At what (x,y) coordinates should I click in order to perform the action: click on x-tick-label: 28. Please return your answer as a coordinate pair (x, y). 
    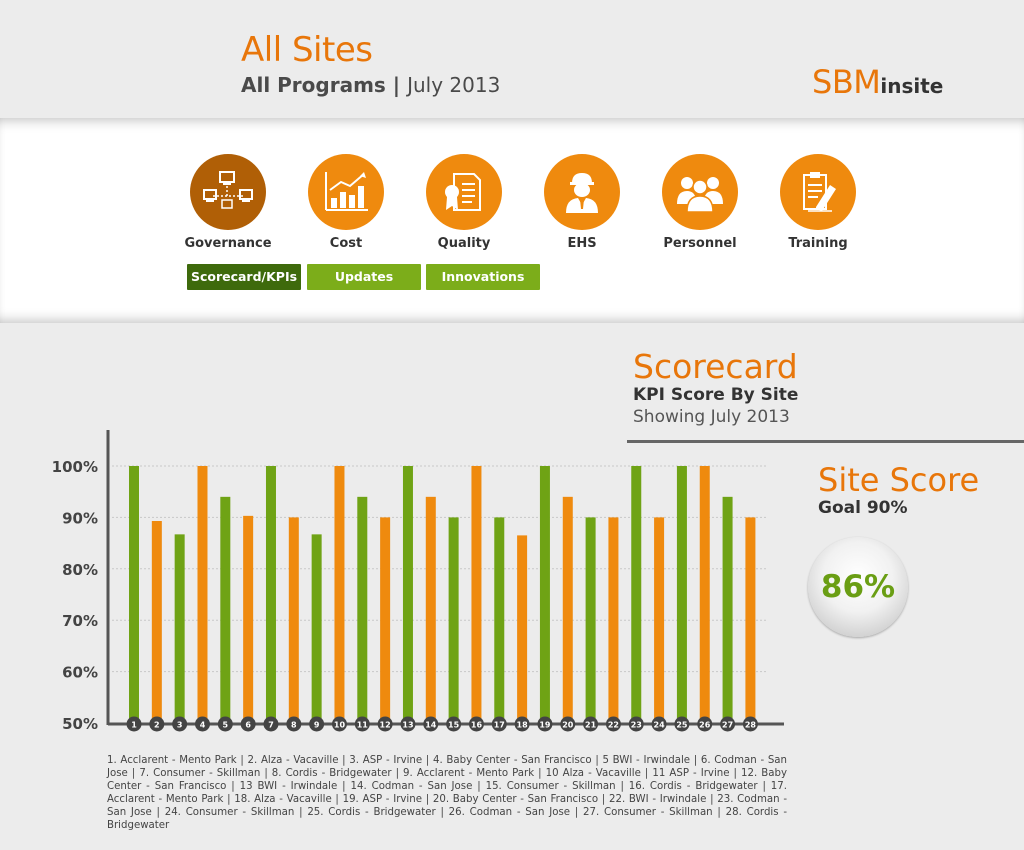
    Looking at the image, I should click on (751, 725).